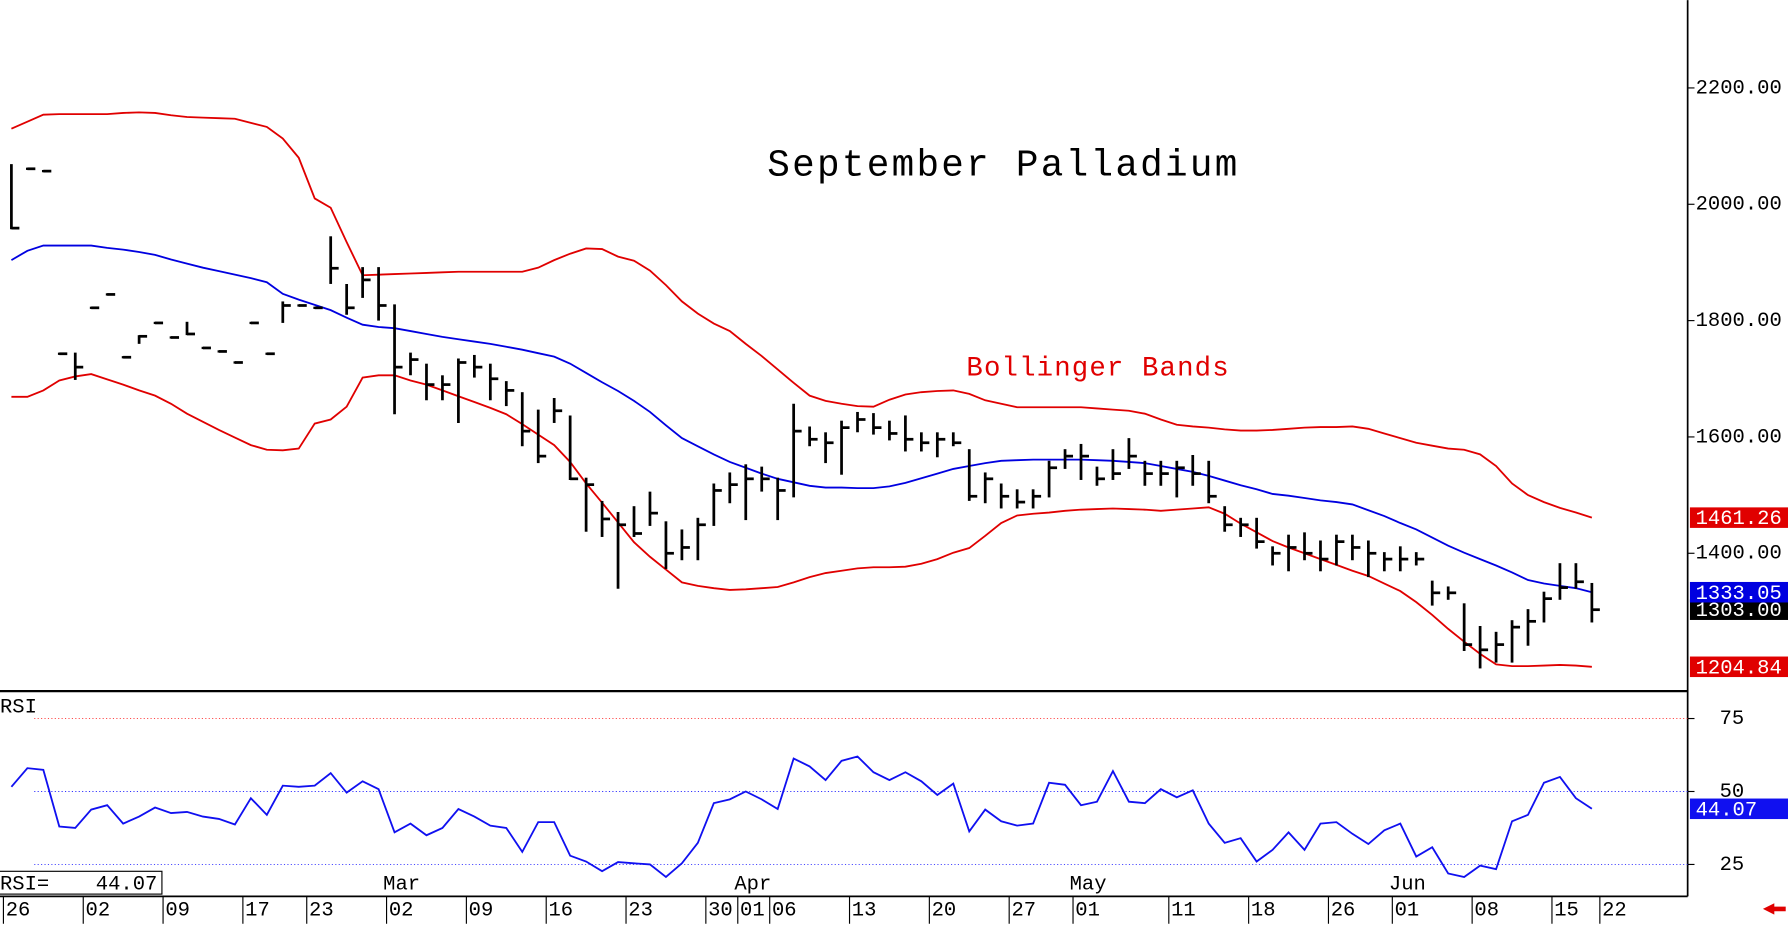 The image size is (1788, 925). Describe the element at coordinates (24, 884) in the screenshot. I see `rsi-readout-label: RSI=` at that location.